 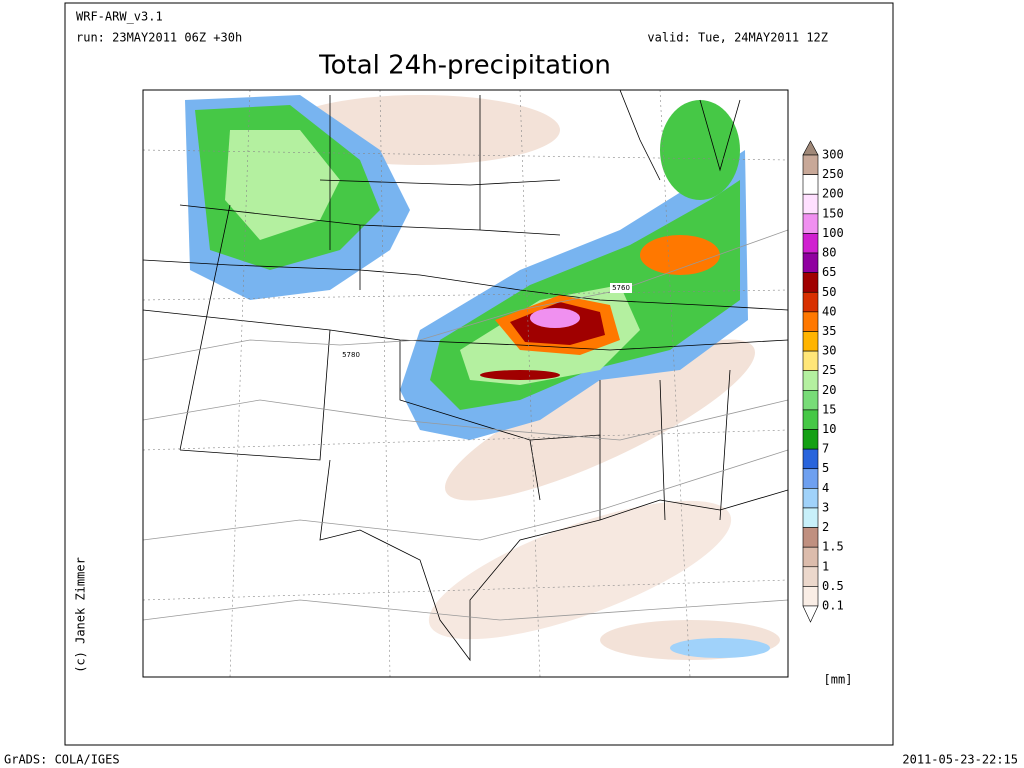 I want to click on run-time: run: 23MAY2011 06Z +30h, so click(x=159, y=38).